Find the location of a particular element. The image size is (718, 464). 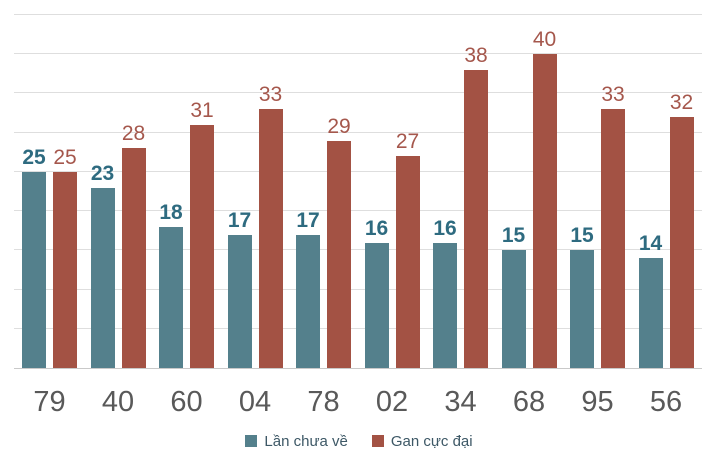

x-axis-label: 40 is located at coordinates (118, 402).